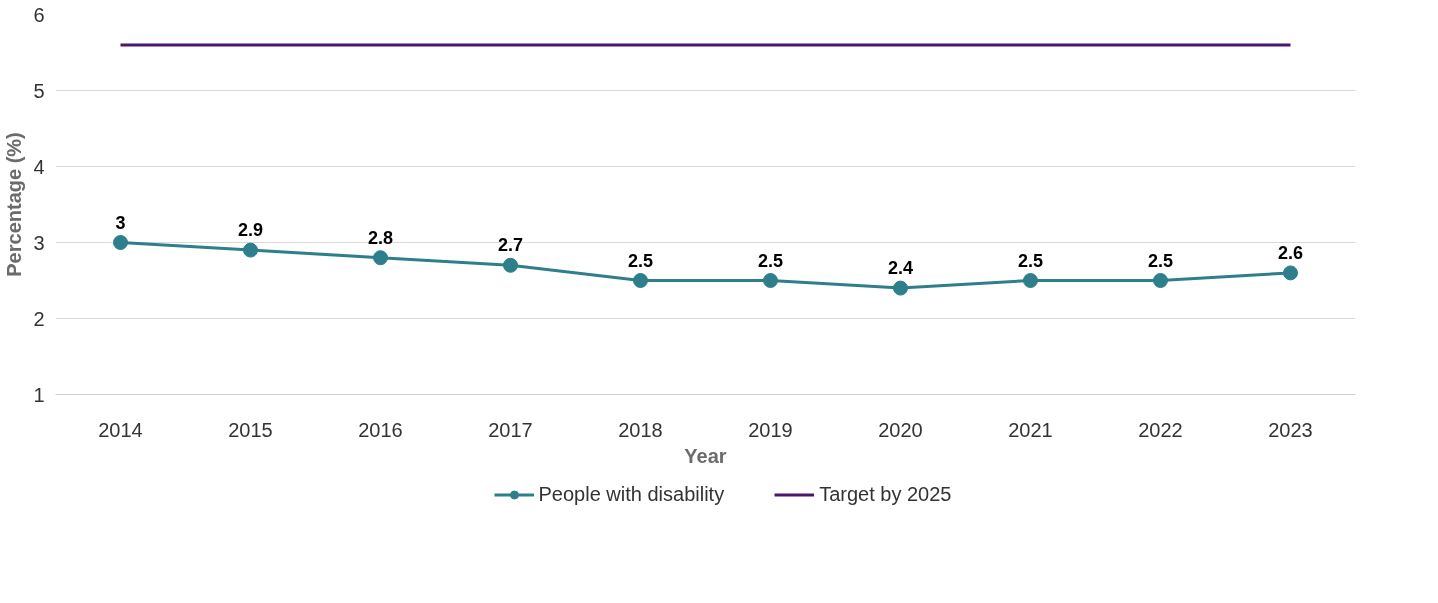  What do you see at coordinates (1290, 429) in the screenshot?
I see `x-tick-label: 2023` at bounding box center [1290, 429].